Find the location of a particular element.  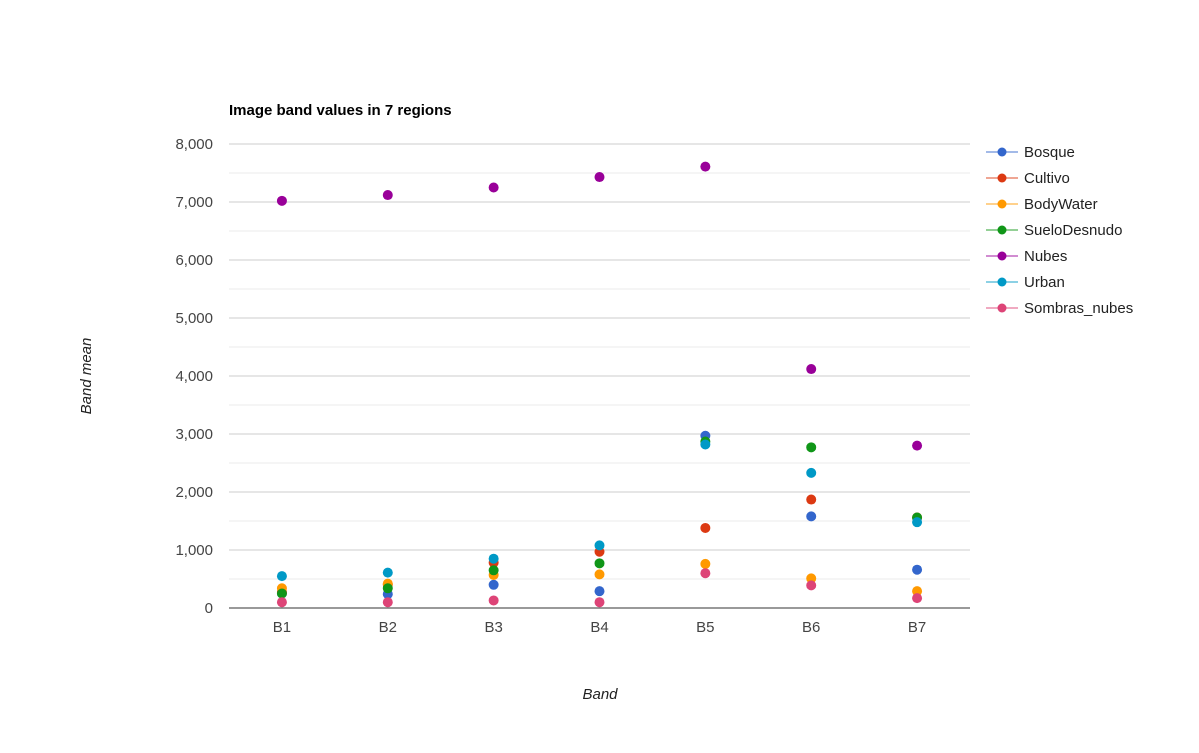

y-tick-label: 3,000 is located at coordinates (194, 434).